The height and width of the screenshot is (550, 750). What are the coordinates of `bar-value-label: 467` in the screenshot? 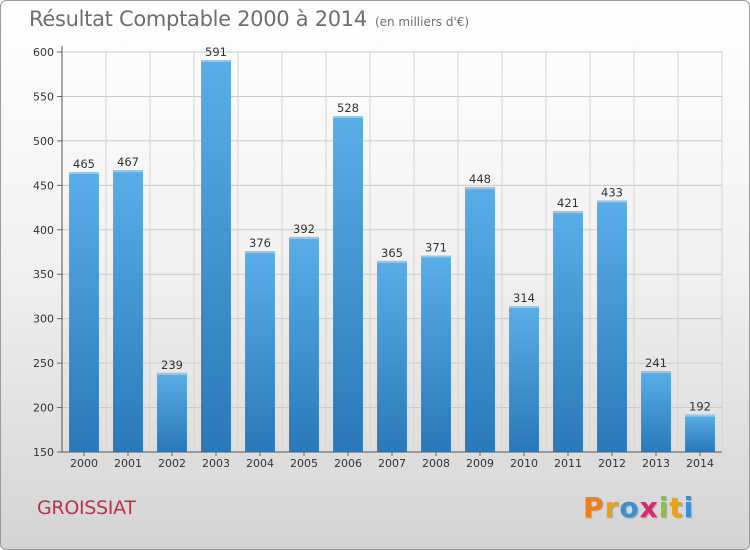 It's located at (128, 162).